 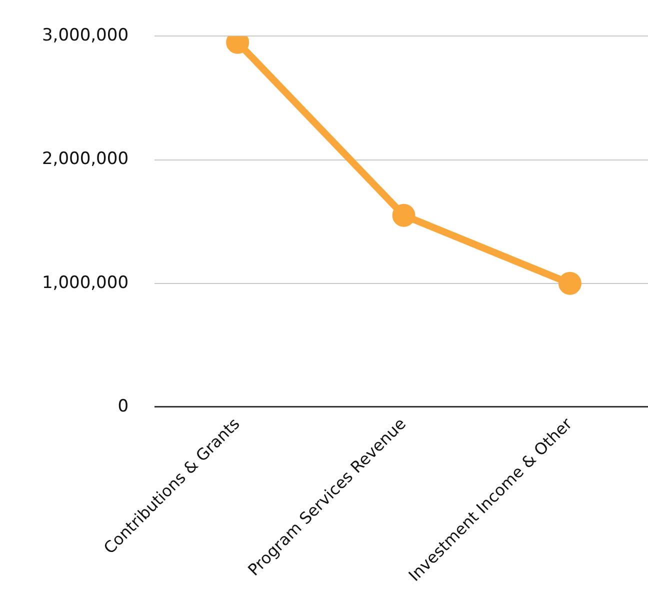 I want to click on y-tick-label: 1,000,000, so click(x=85, y=282).